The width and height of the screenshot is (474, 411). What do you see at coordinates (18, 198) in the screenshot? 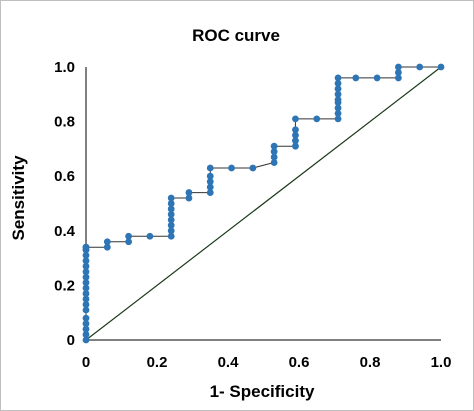
I see `y-axis-label: Sensitivity` at bounding box center [18, 198].